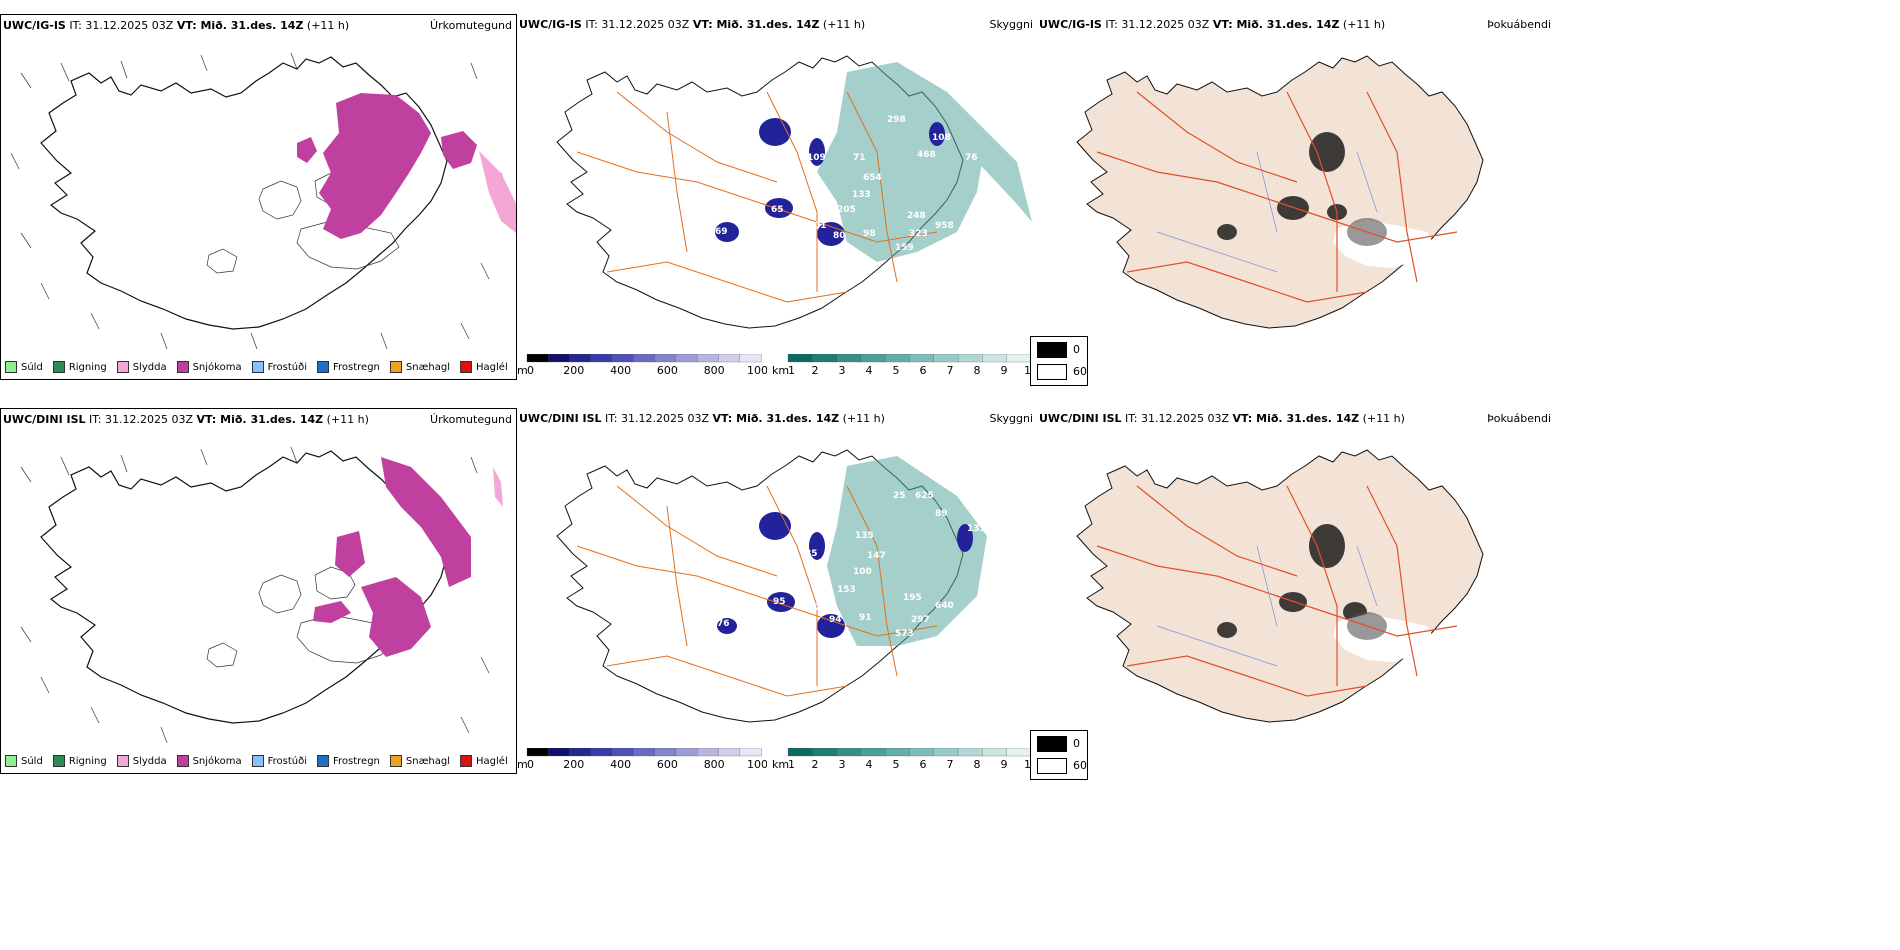 This screenshot has width=1900, height=950. I want to click on ceiling-label: 248, so click(916, 216).